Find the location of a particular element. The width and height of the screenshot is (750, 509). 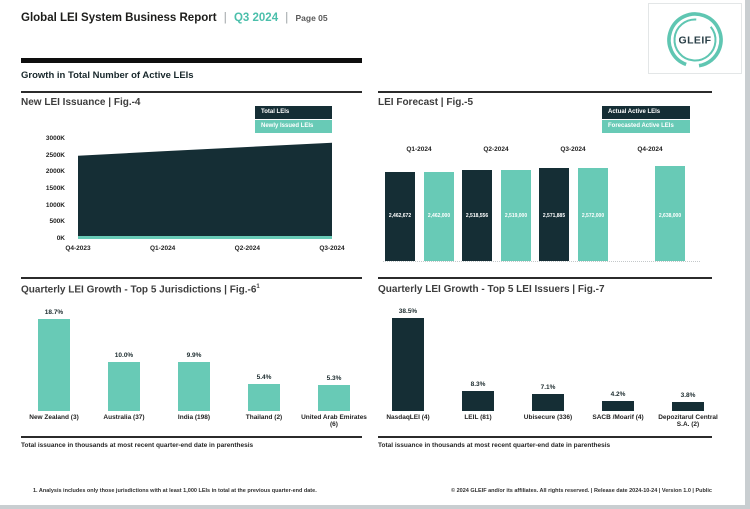

fig7-value-label: 8.3% is located at coordinates (478, 384).